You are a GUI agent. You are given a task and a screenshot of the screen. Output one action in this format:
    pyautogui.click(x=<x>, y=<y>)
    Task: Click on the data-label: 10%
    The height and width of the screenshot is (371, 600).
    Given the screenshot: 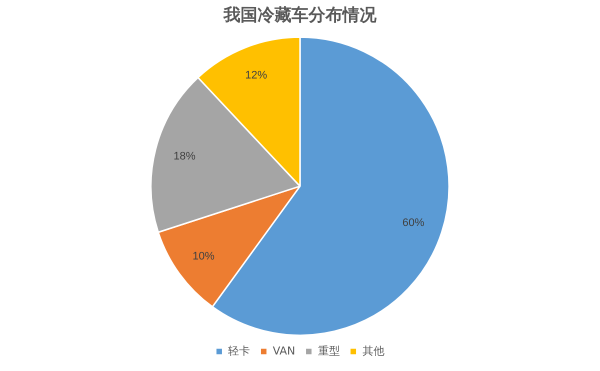 What is the action you would take?
    pyautogui.click(x=203, y=256)
    